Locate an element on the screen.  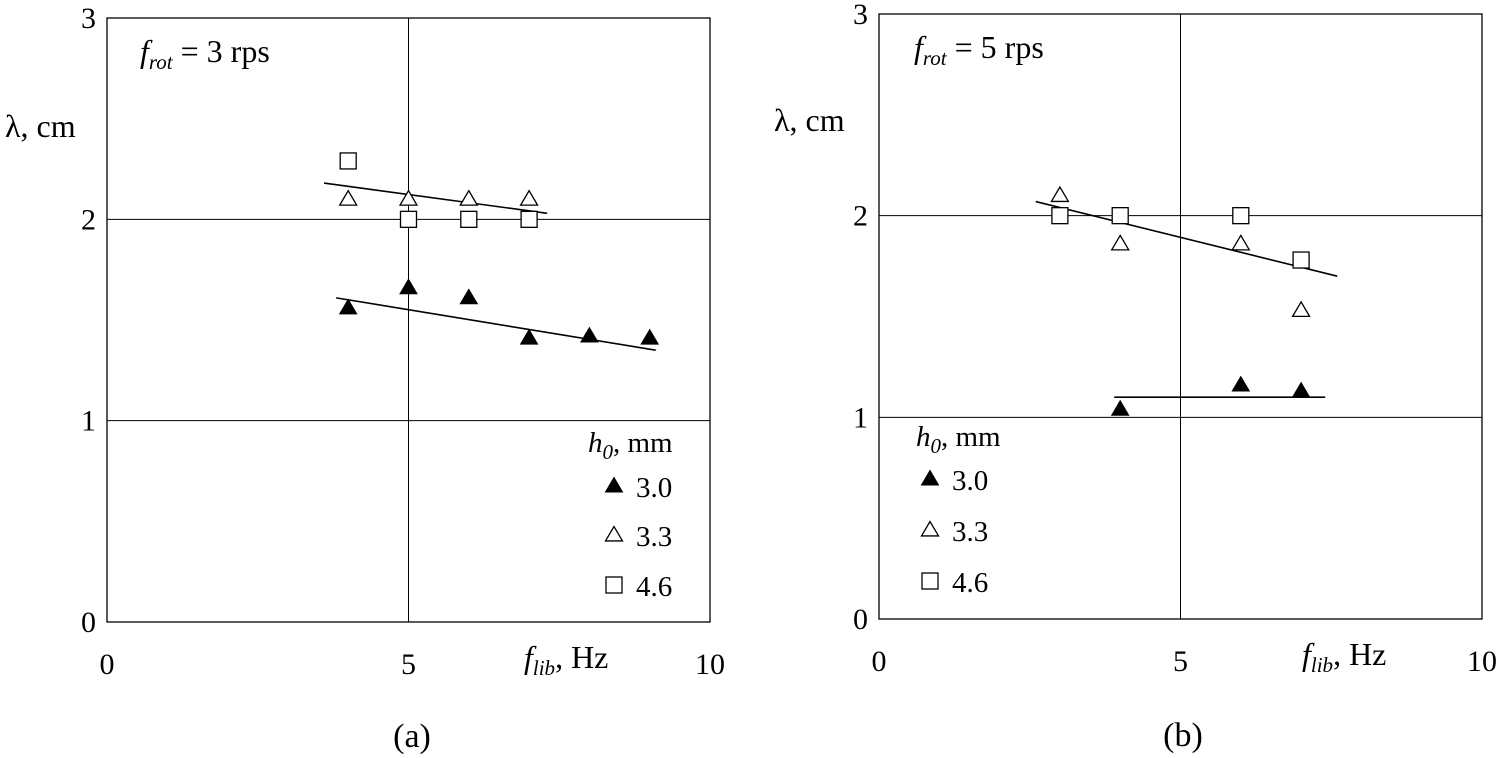
trend-line-lower is located at coordinates (496, 324).